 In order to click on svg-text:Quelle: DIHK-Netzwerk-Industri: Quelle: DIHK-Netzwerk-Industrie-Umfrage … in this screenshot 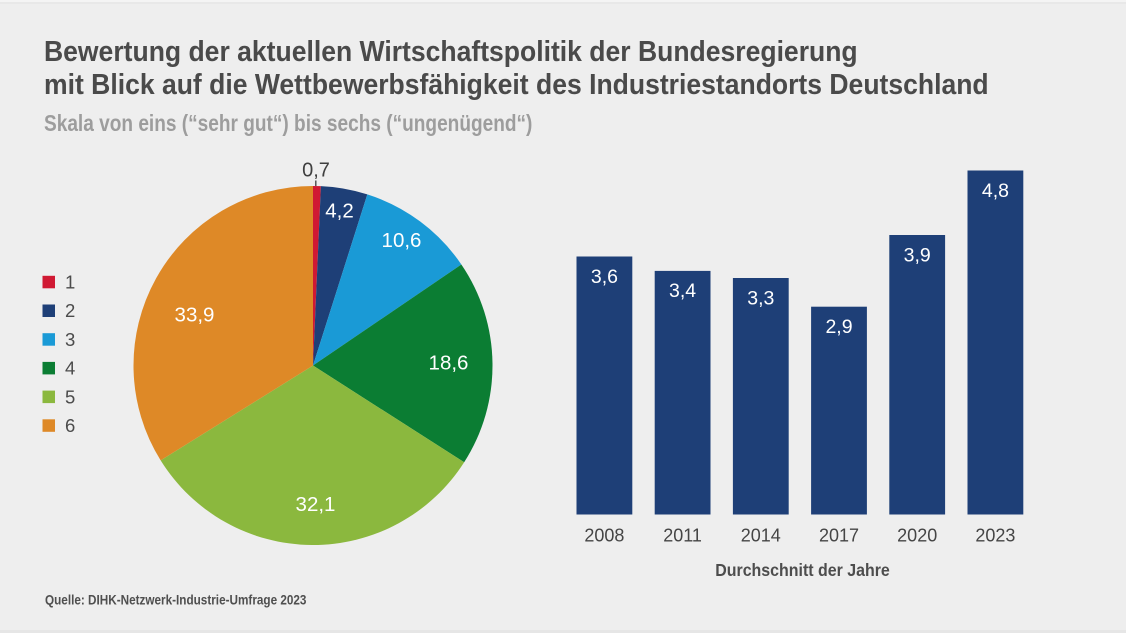, I will do `click(175, 600)`.